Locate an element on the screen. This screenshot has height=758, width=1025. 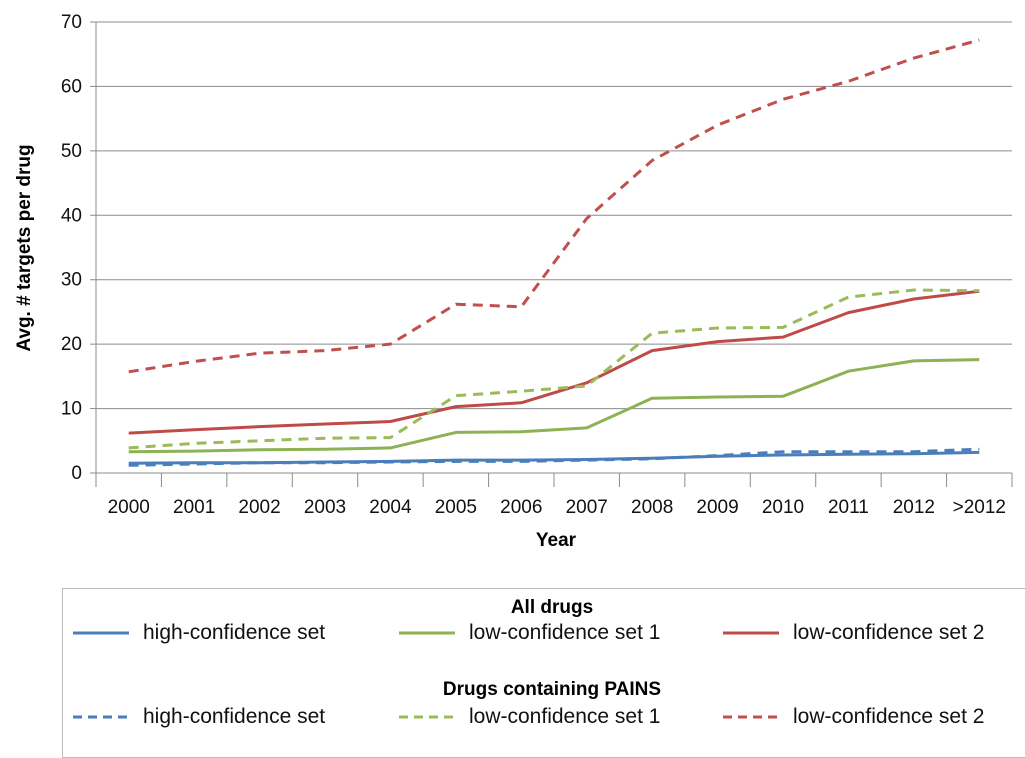
legend-item-pains-high: high-confidence set is located at coordinates (199, 717).